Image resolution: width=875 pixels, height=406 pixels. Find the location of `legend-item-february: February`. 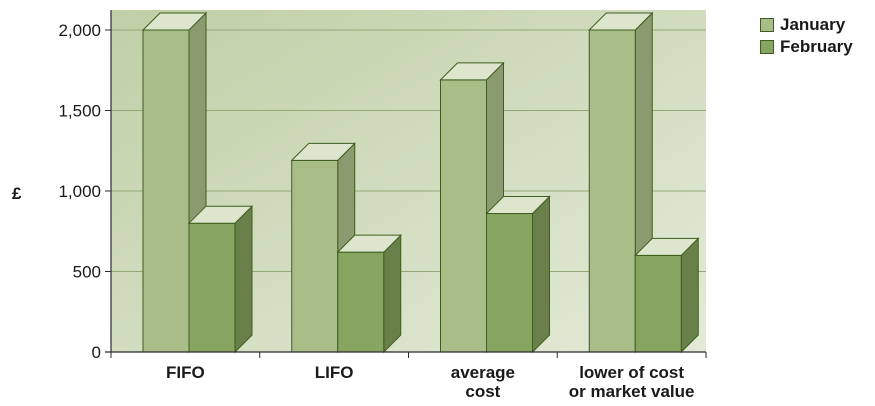

legend-item-february: February is located at coordinates (816, 47).